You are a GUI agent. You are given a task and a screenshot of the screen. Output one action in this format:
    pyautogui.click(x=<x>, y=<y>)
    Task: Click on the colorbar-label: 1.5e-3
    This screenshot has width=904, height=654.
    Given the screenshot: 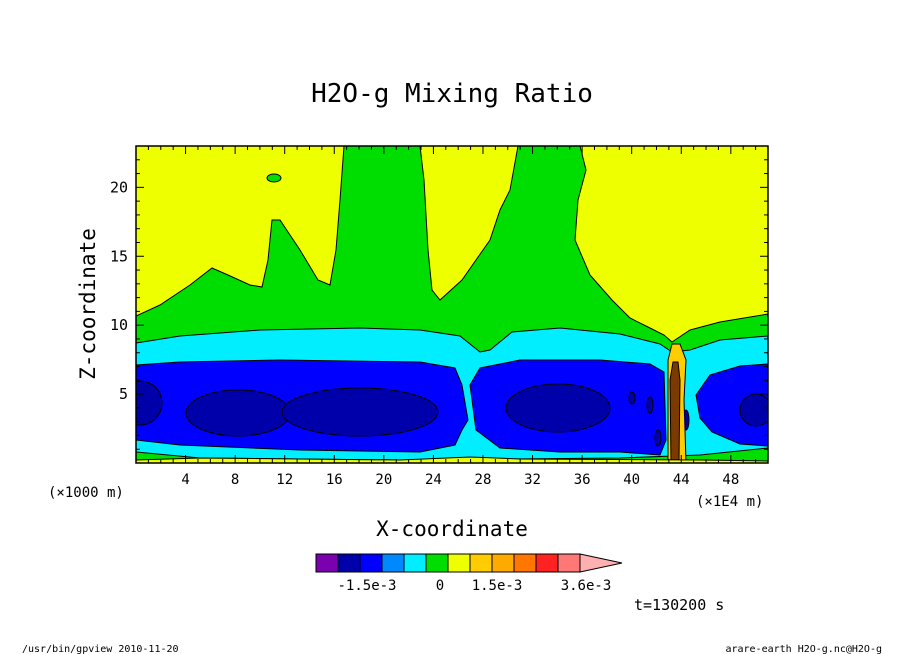 What is the action you would take?
    pyautogui.click(x=497, y=586)
    